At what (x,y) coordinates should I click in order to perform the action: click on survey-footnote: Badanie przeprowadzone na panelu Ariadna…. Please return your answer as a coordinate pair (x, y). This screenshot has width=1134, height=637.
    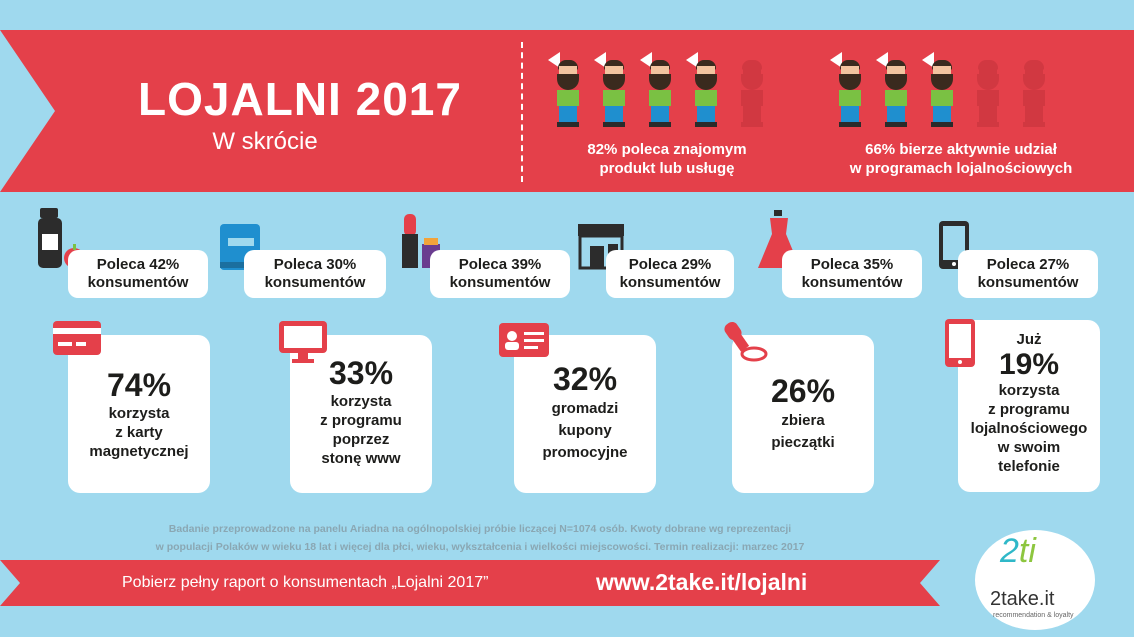
    Looking at the image, I should click on (480, 538).